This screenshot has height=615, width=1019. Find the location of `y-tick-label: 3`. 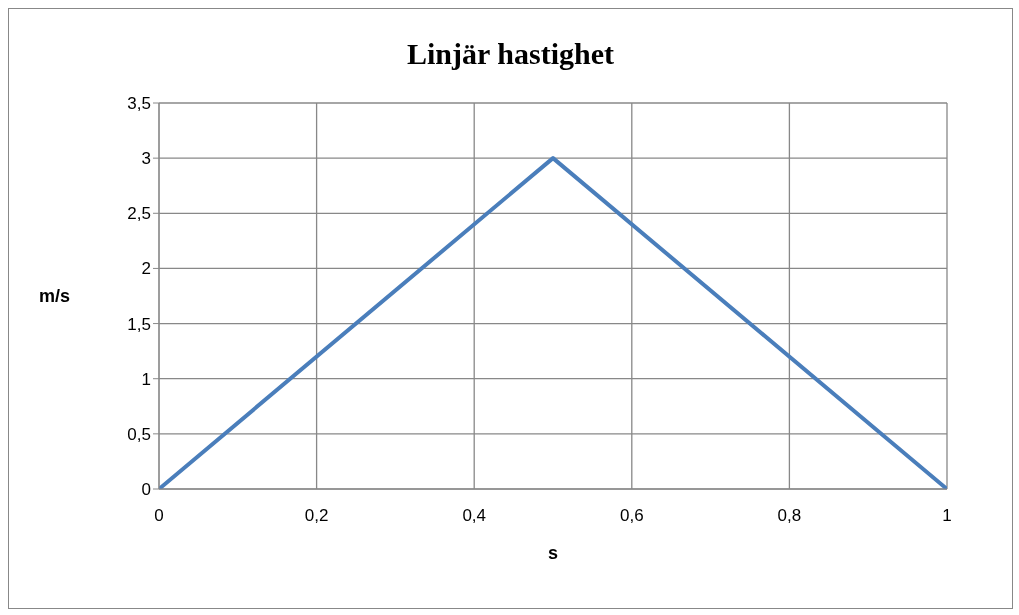

y-tick-label: 3 is located at coordinates (146, 159).